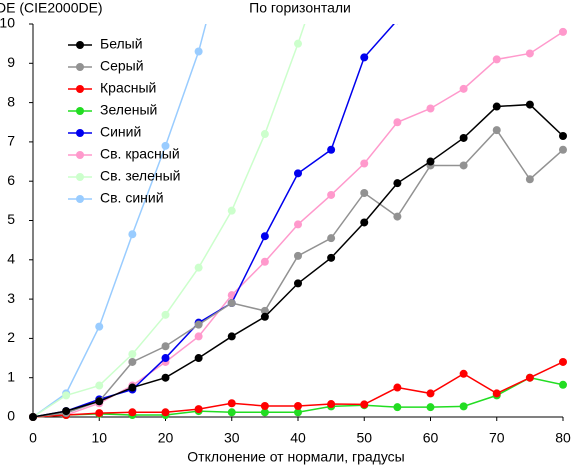 This screenshot has height=468, width=571. What do you see at coordinates (99, 438) in the screenshot?
I see `x-tick-label: 10` at bounding box center [99, 438].